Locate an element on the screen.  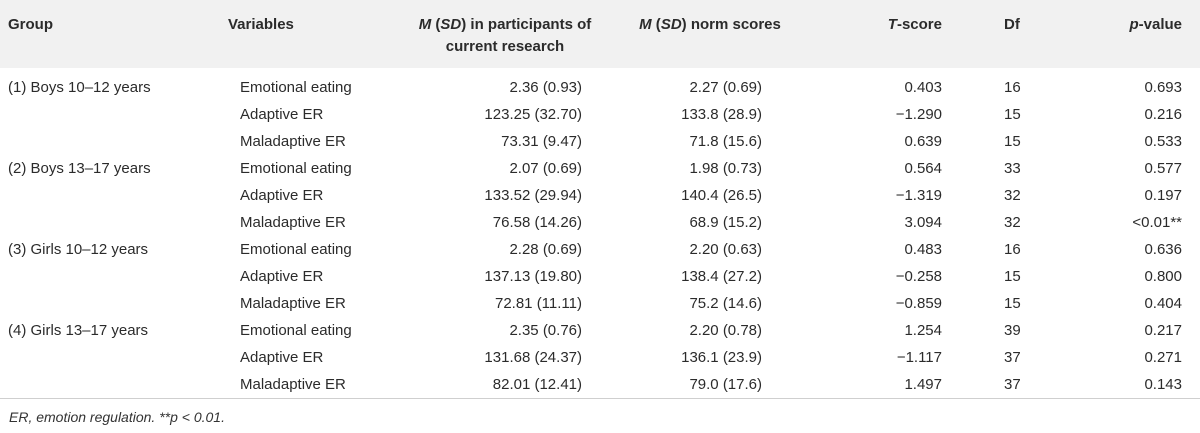
cell-m-norm: 140.4 (26.5) is located at coordinates (721, 195).